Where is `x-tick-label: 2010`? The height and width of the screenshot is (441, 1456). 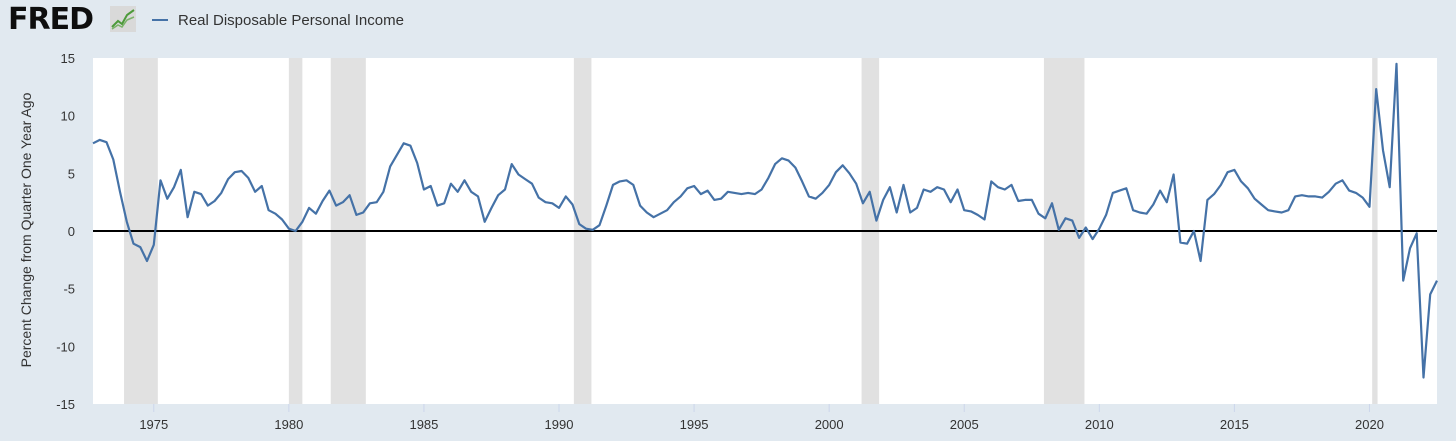 x-tick-label: 2010 is located at coordinates (1099, 424).